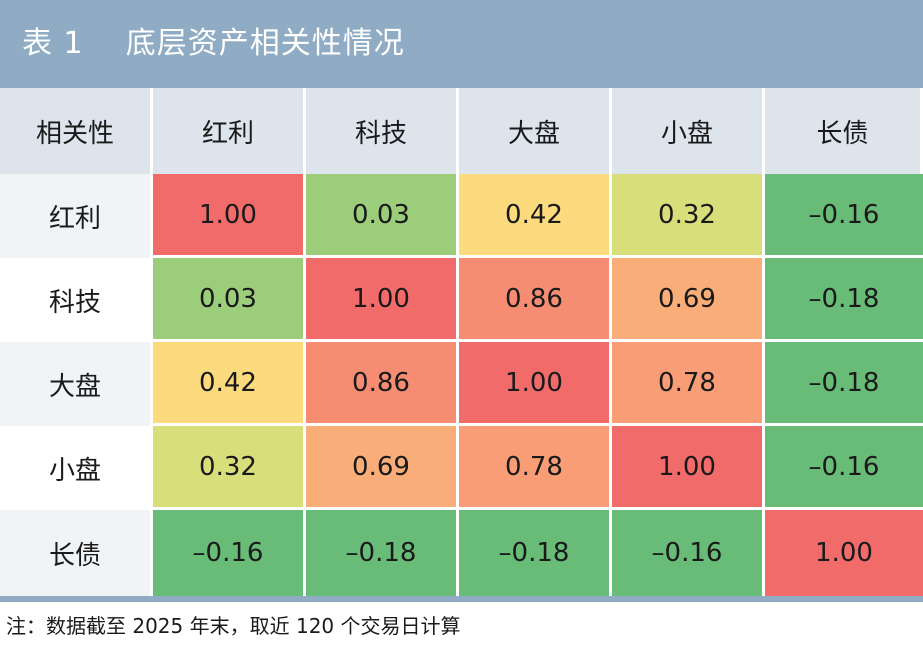 The image size is (923, 651). What do you see at coordinates (461, 44) in the screenshot?
I see `title-bar: 表 1 底层资产相关性情况` at bounding box center [461, 44].